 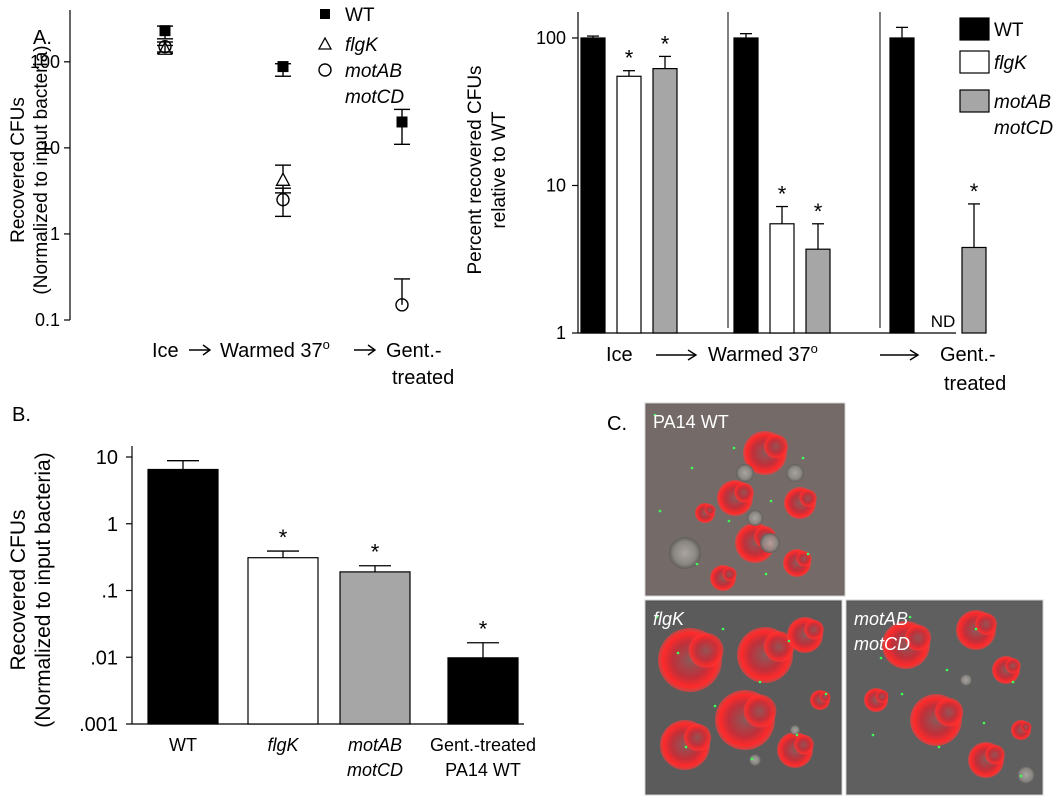 I want to click on ytick-label: 0.1, so click(x=47, y=320).